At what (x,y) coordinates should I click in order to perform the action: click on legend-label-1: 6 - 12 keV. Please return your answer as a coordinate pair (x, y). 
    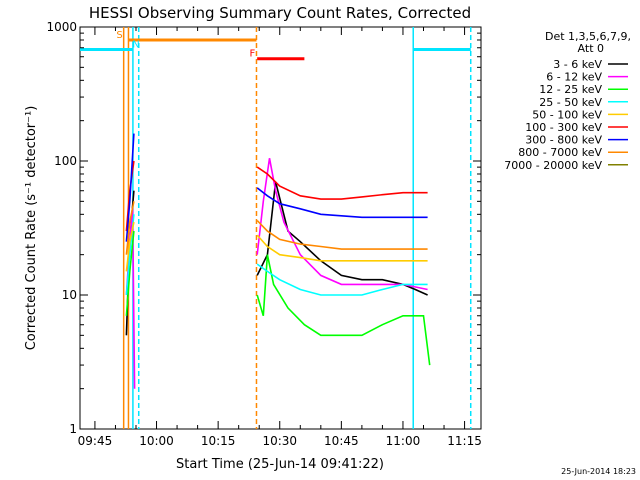
    Looking at the image, I should click on (574, 77).